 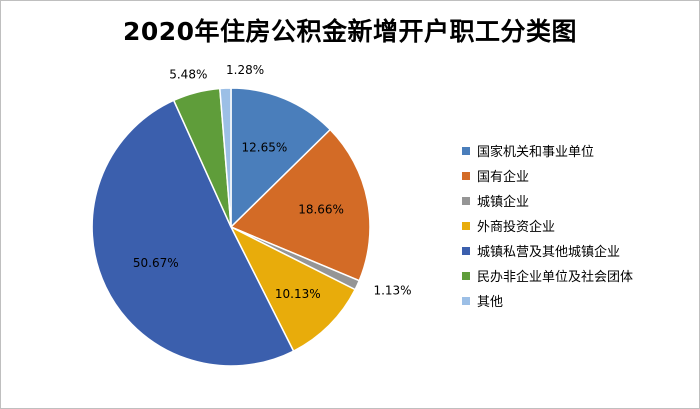 What do you see at coordinates (245, 70) in the screenshot?
I see `data-label-7: 1.28%` at bounding box center [245, 70].